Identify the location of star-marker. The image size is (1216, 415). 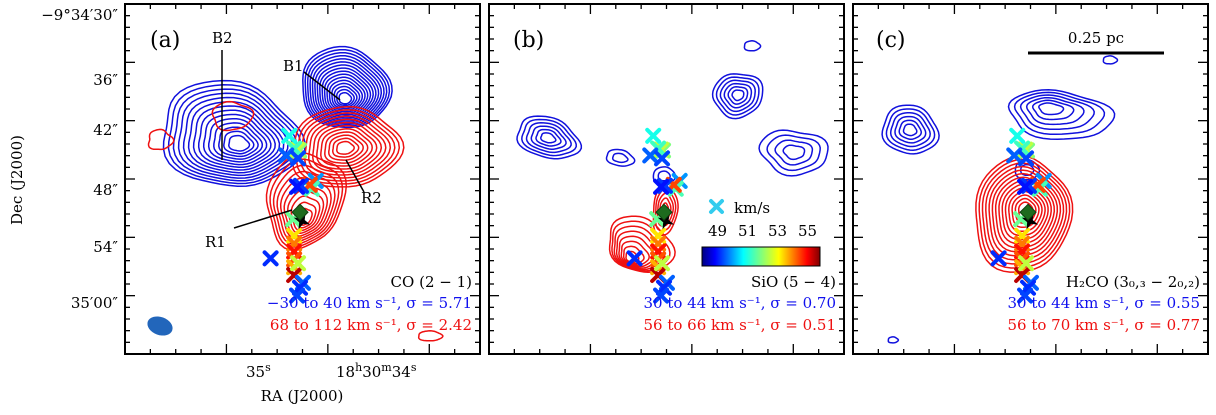
(302, 221).